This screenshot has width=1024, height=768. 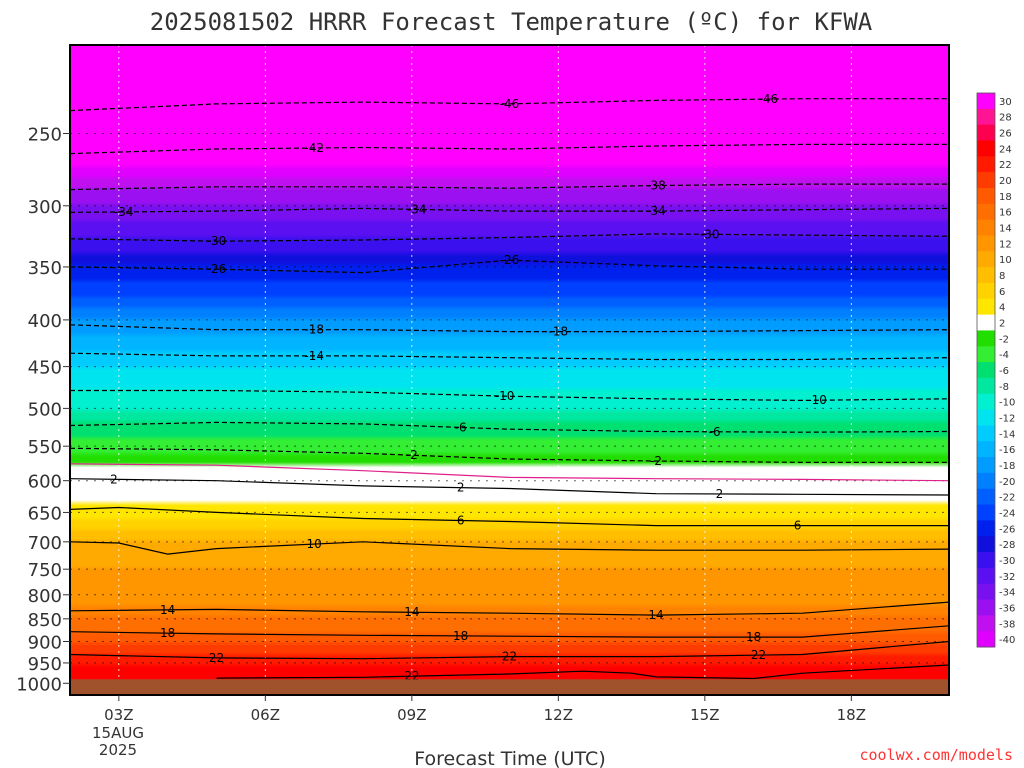 What do you see at coordinates (1004, 371) in the screenshot?
I see `colorbar-label: -6` at bounding box center [1004, 371].